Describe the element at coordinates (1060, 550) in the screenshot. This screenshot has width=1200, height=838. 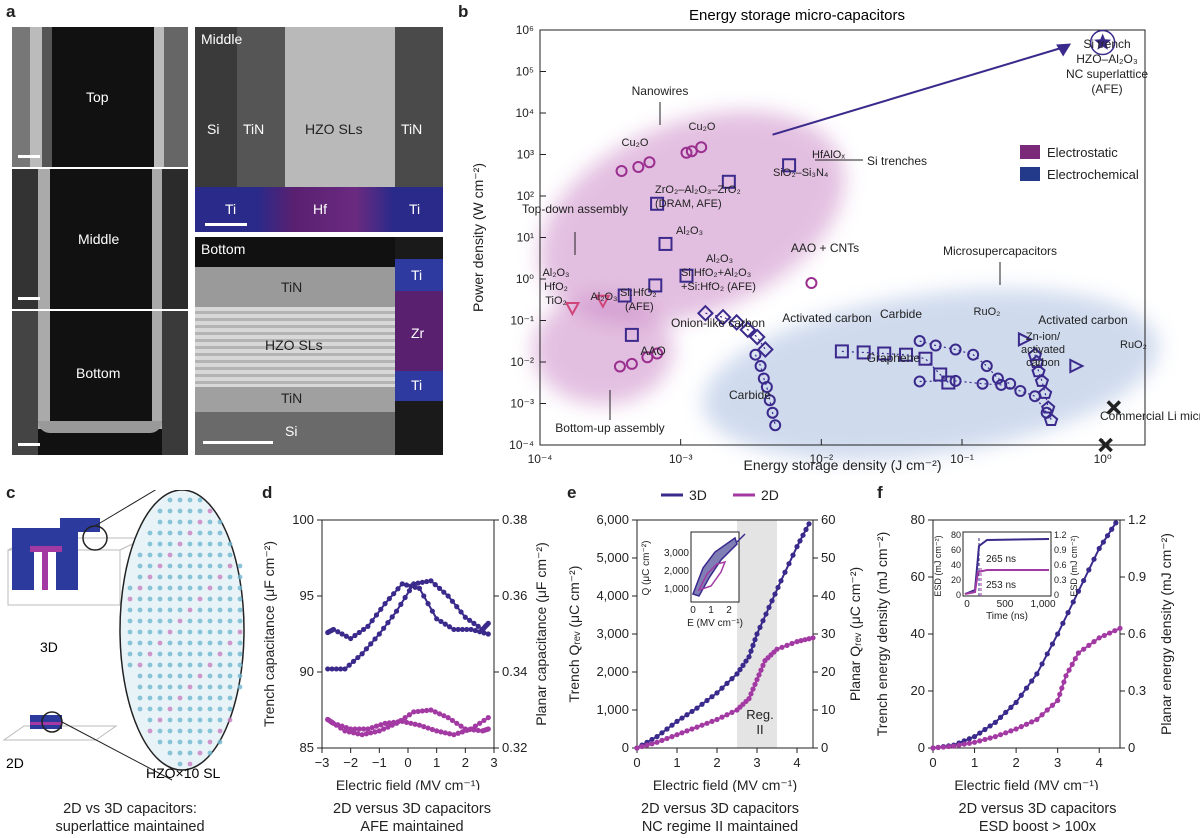
I see `inset-y-tick-right: 0.9` at that location.